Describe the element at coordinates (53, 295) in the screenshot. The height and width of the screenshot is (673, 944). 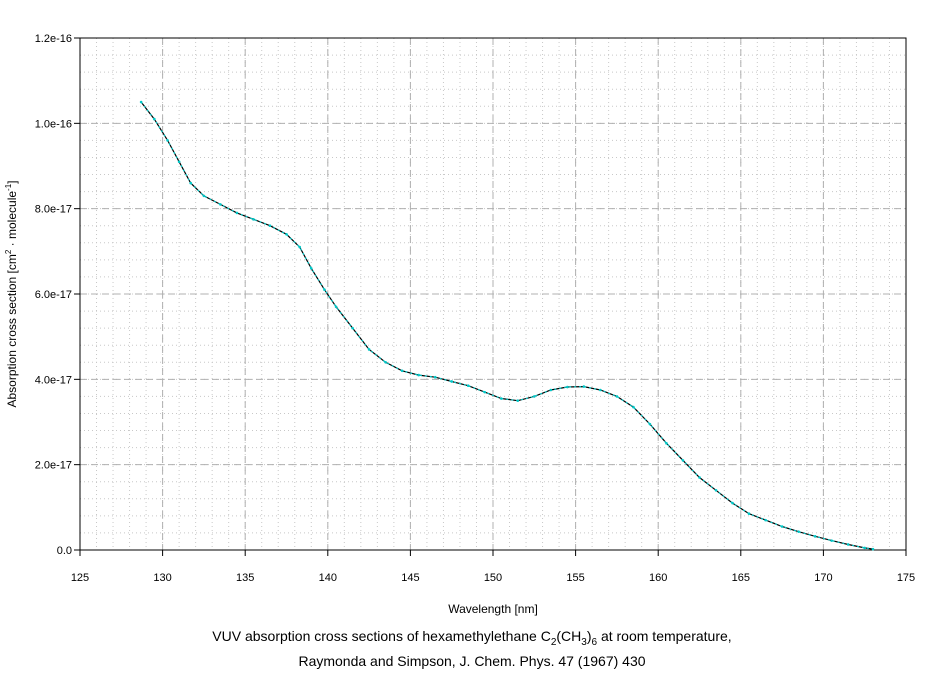
I see `y-tick-label: 6.0e-17` at that location.